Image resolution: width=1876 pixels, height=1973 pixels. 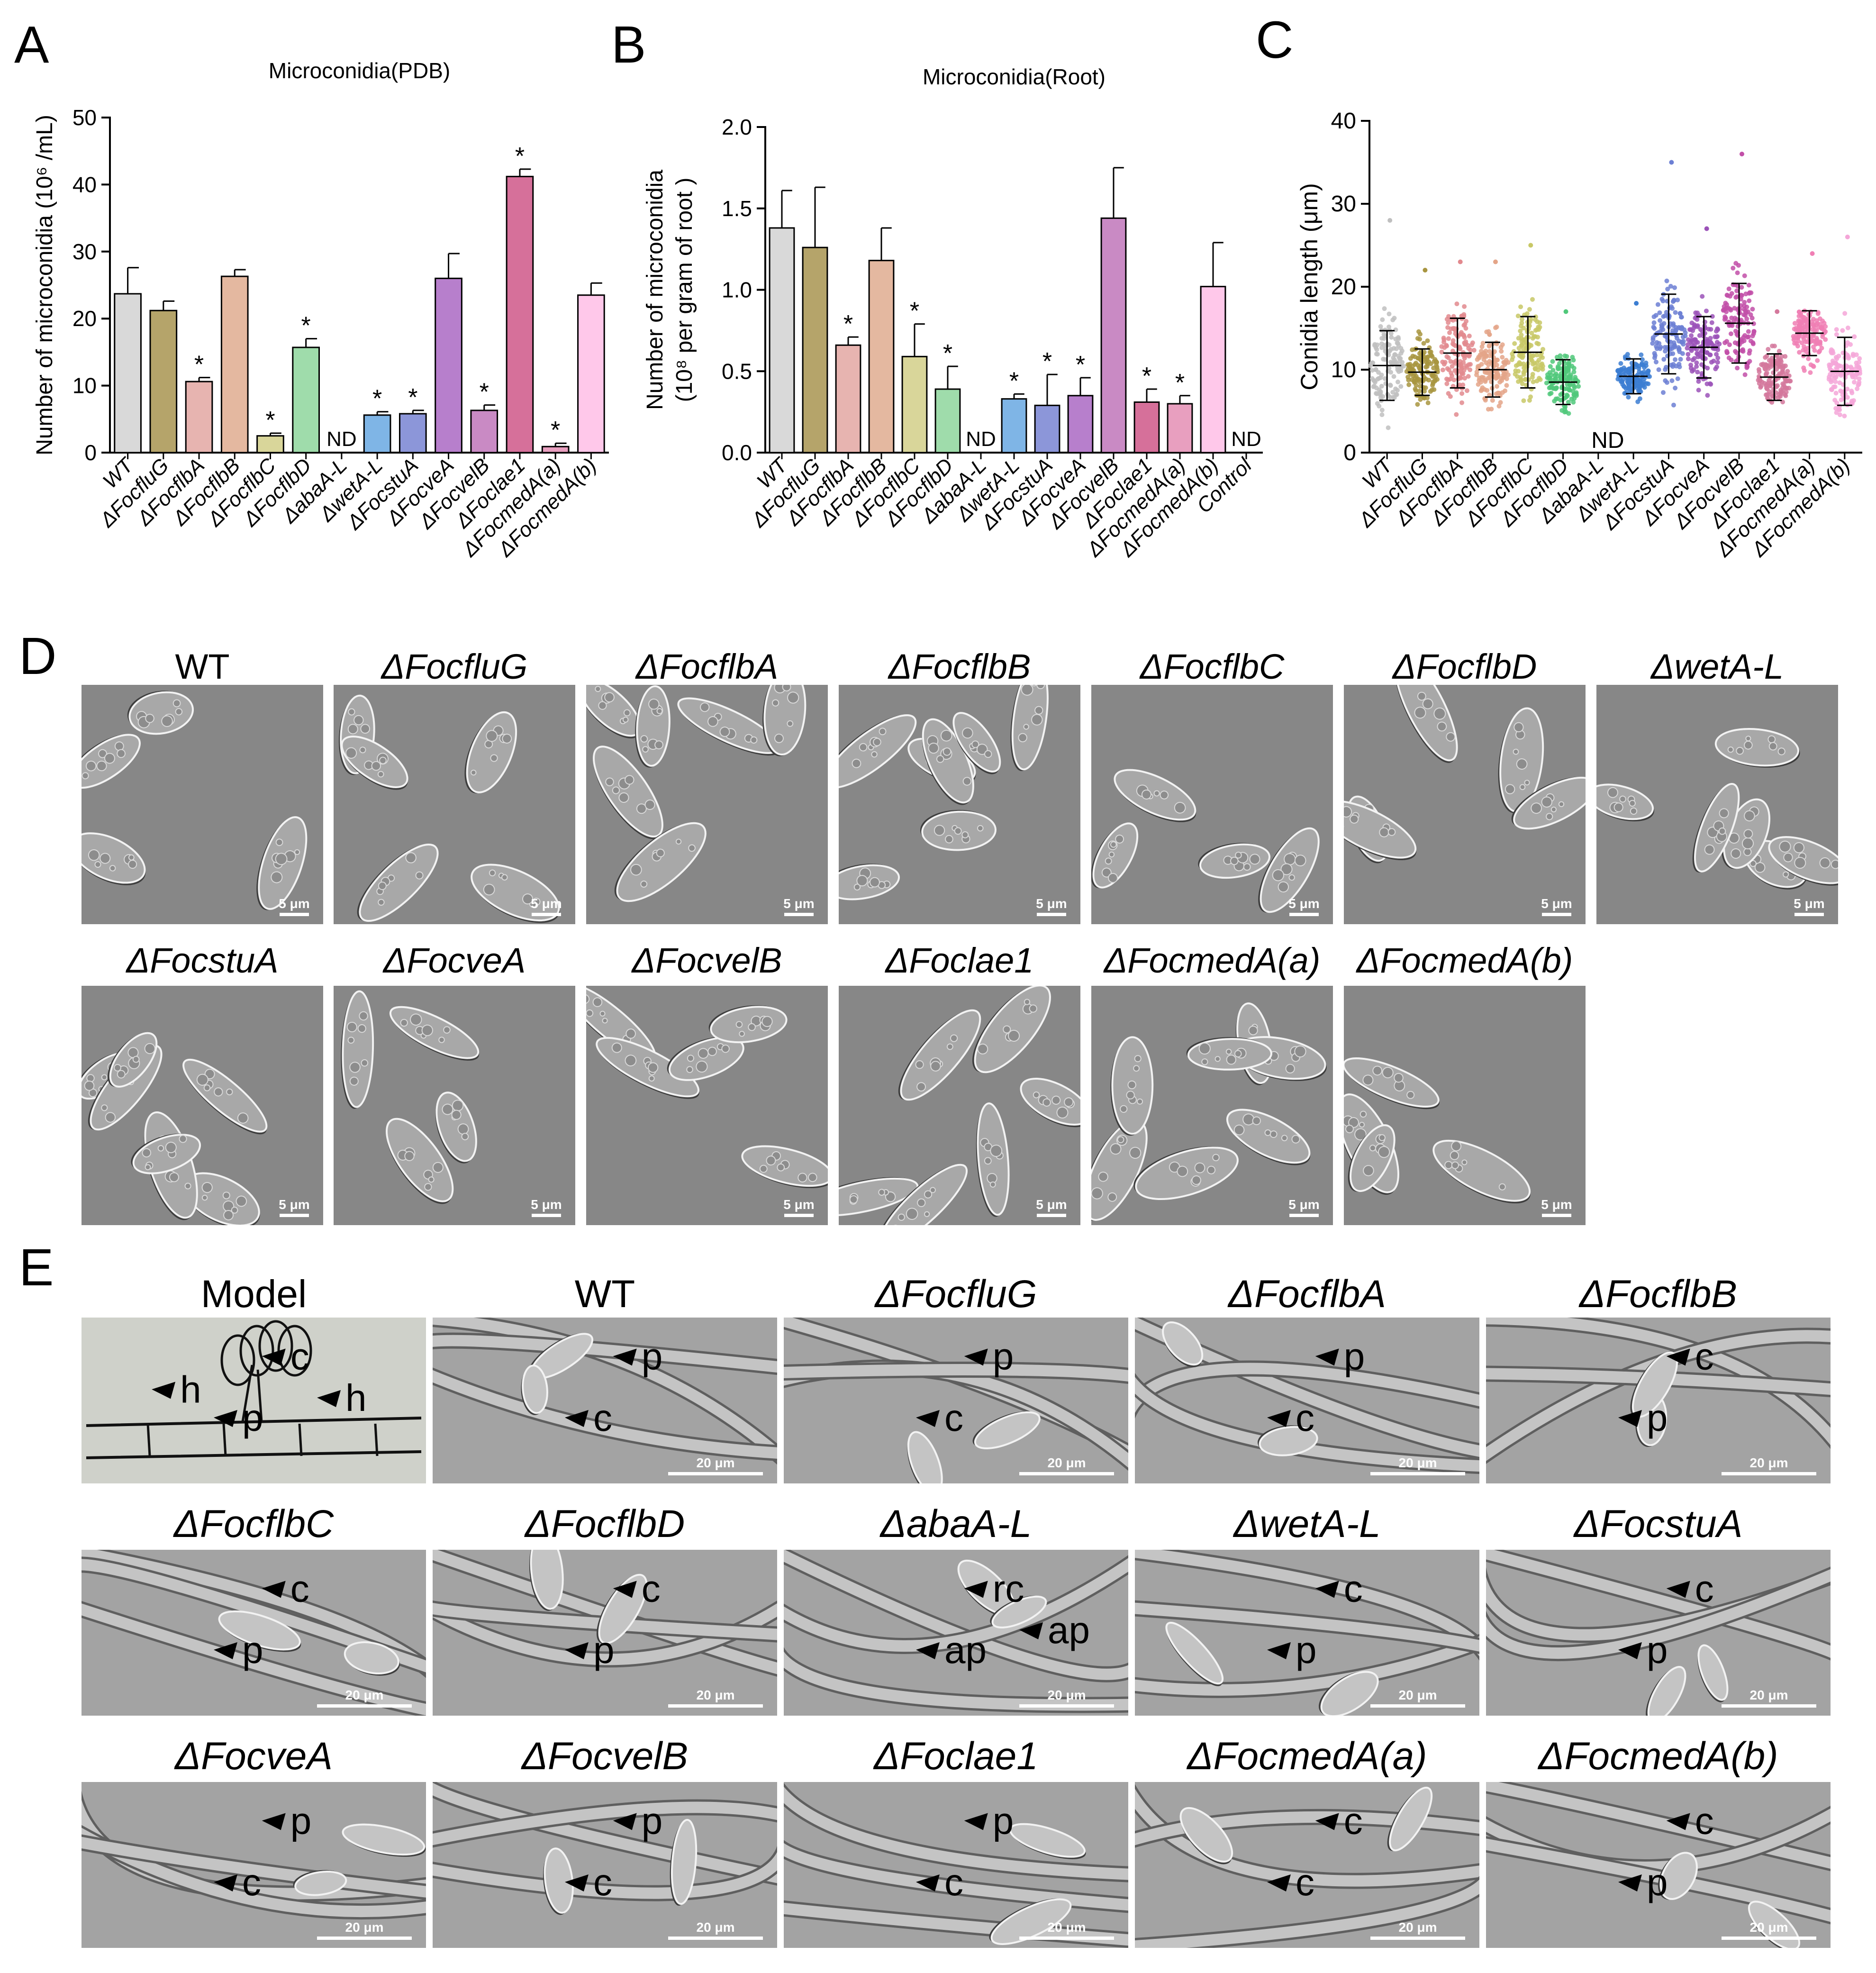 I want to click on scale-bar-label: 5 μm, so click(x=546, y=1205).